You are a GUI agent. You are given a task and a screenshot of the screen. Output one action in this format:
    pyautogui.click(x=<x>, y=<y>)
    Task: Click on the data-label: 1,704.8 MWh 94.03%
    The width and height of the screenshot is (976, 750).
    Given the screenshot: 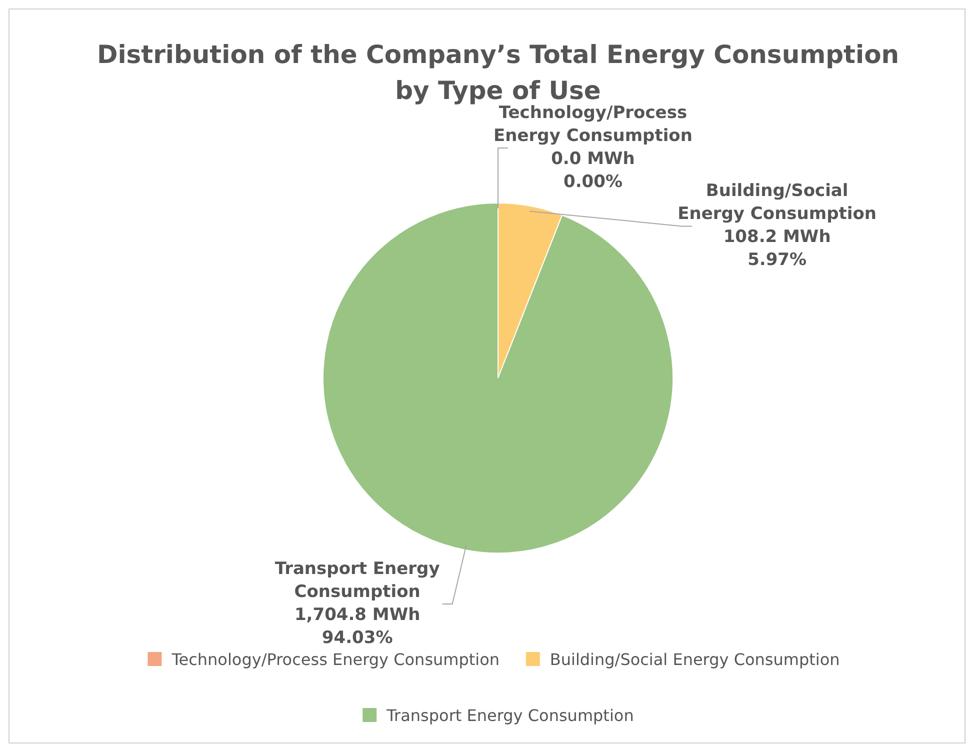 What is the action you would take?
    pyautogui.click(x=357, y=626)
    